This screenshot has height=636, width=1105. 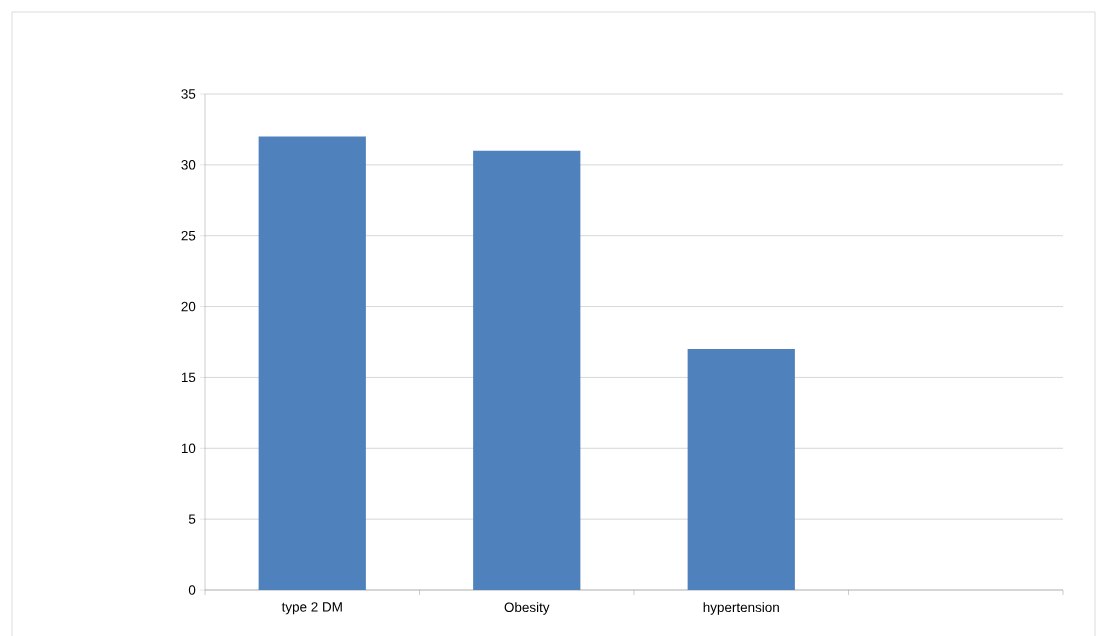 What do you see at coordinates (188, 306) in the screenshot?
I see `y-tick-label: 20` at bounding box center [188, 306].